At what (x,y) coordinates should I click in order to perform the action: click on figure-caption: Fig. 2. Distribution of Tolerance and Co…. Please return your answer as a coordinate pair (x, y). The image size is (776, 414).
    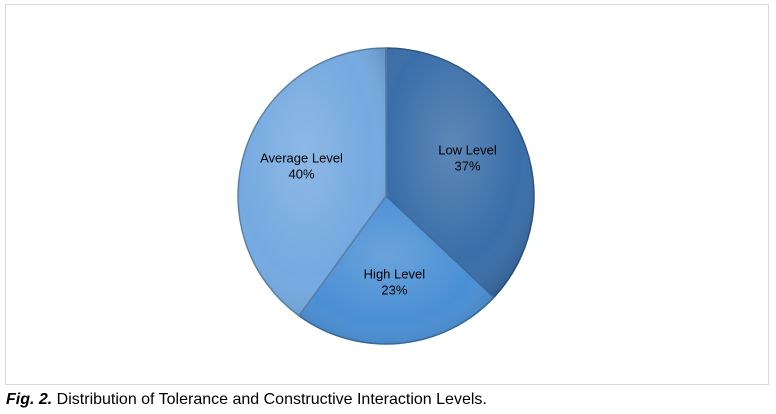
    Looking at the image, I should click on (246, 400).